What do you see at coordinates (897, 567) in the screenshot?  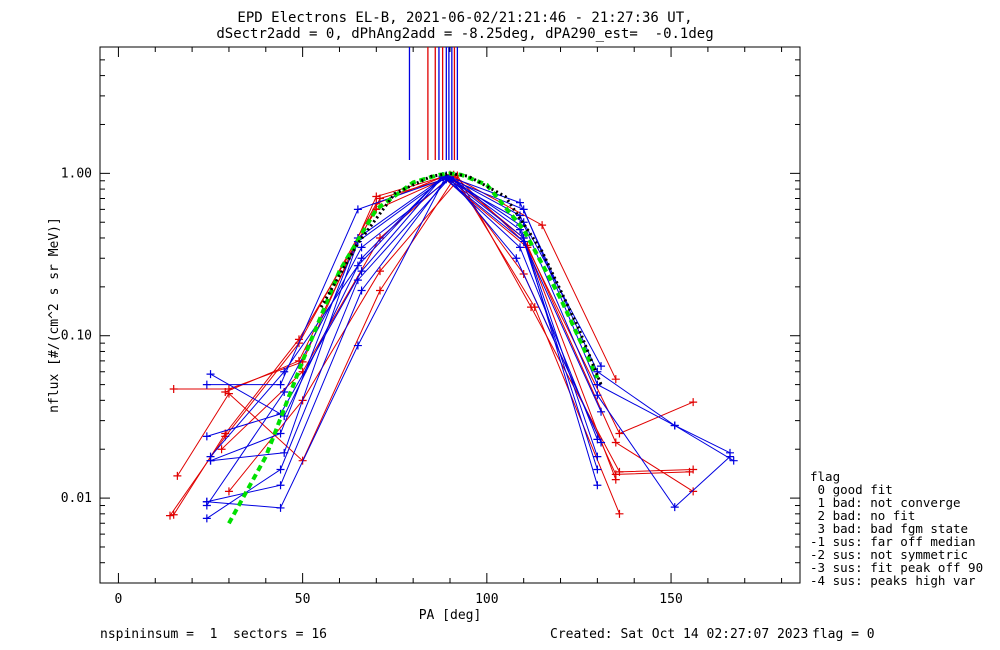 I see `legend-item: -3 sus: fit peak off 90` at bounding box center [897, 567].